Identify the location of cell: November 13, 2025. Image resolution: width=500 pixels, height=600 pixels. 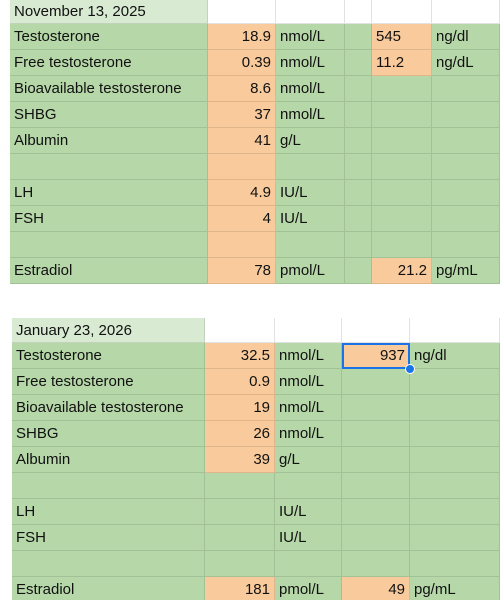
(109, 12).